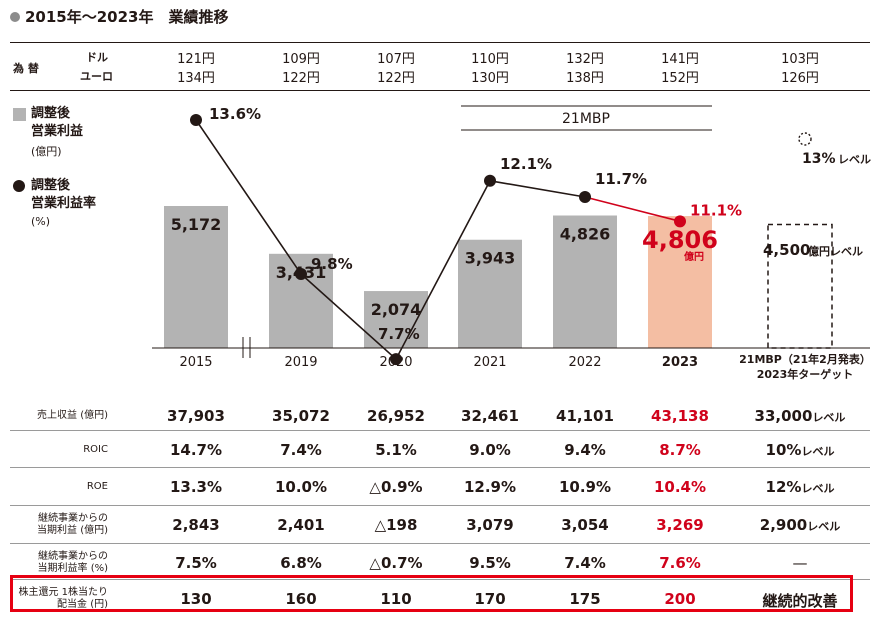 The image size is (880, 622). I want to click on table-cell-value: 175, so click(585, 599).